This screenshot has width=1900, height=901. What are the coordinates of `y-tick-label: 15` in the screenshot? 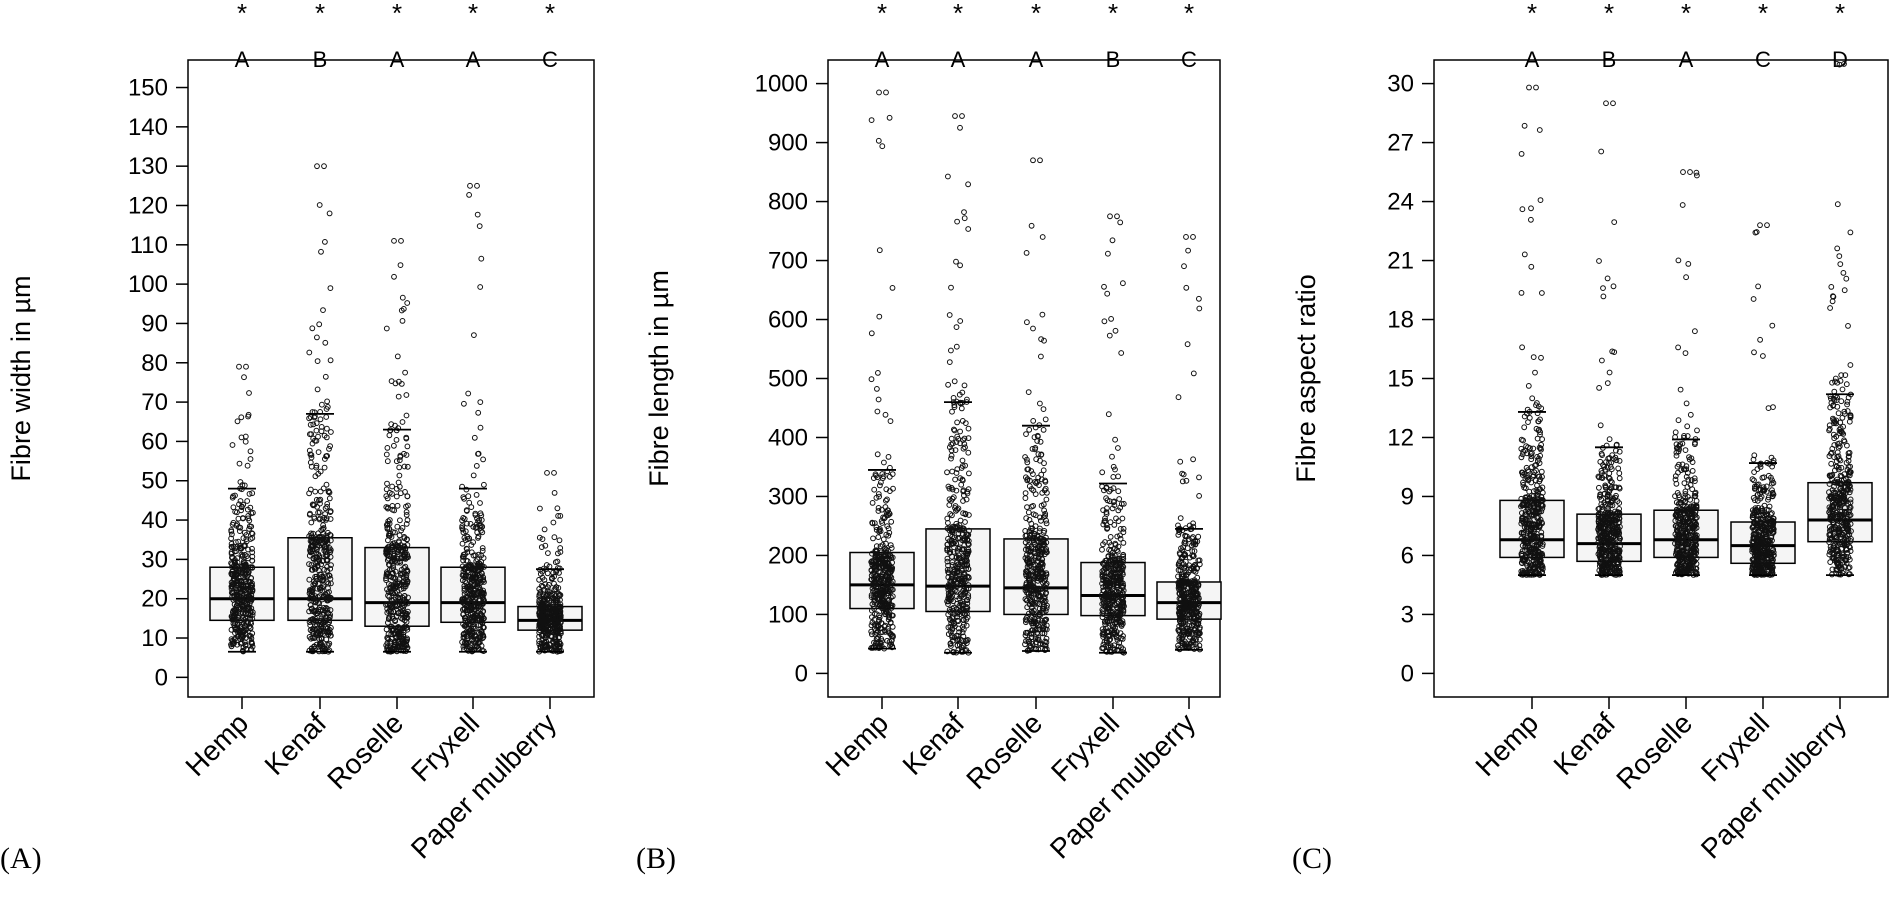 It's located at (1400, 379).